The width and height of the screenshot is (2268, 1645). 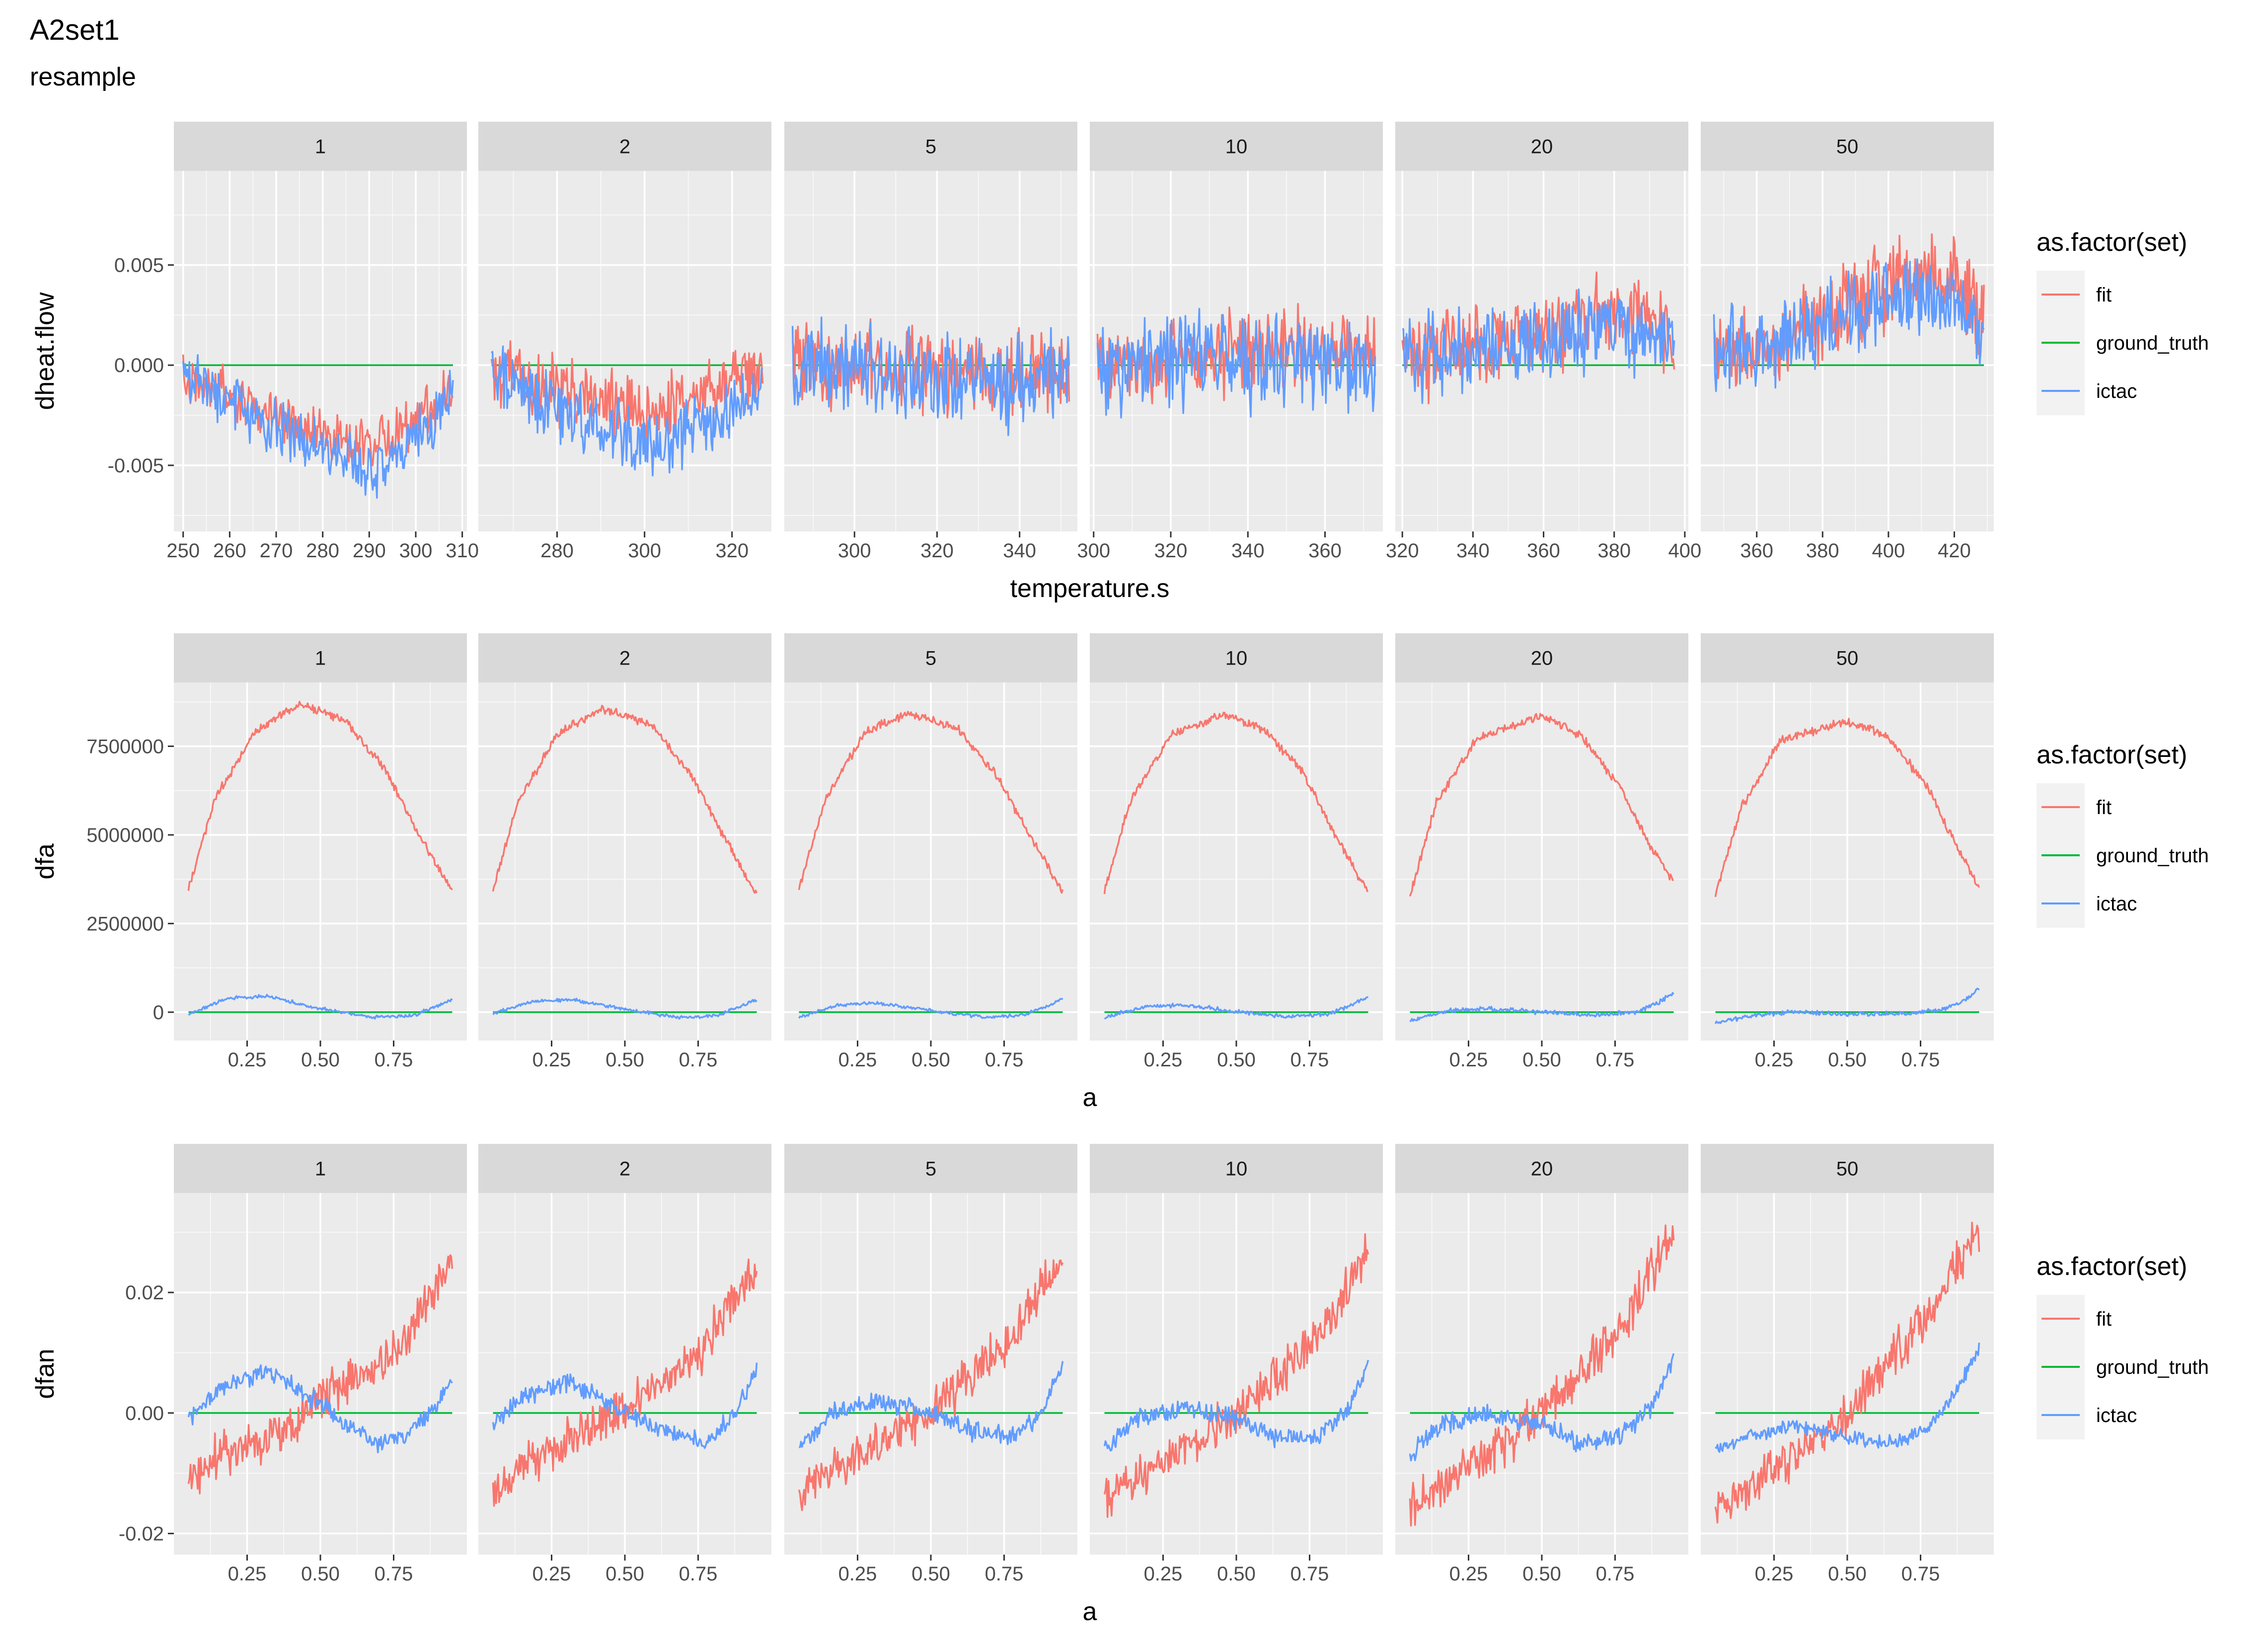 What do you see at coordinates (369, 551) in the screenshot?
I see `x-tick-label: 290` at bounding box center [369, 551].